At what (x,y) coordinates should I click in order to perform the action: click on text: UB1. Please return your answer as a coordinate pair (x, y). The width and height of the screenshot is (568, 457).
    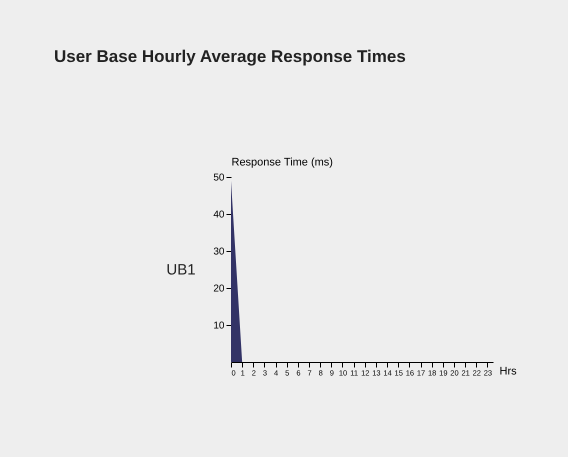
    Looking at the image, I should click on (181, 270).